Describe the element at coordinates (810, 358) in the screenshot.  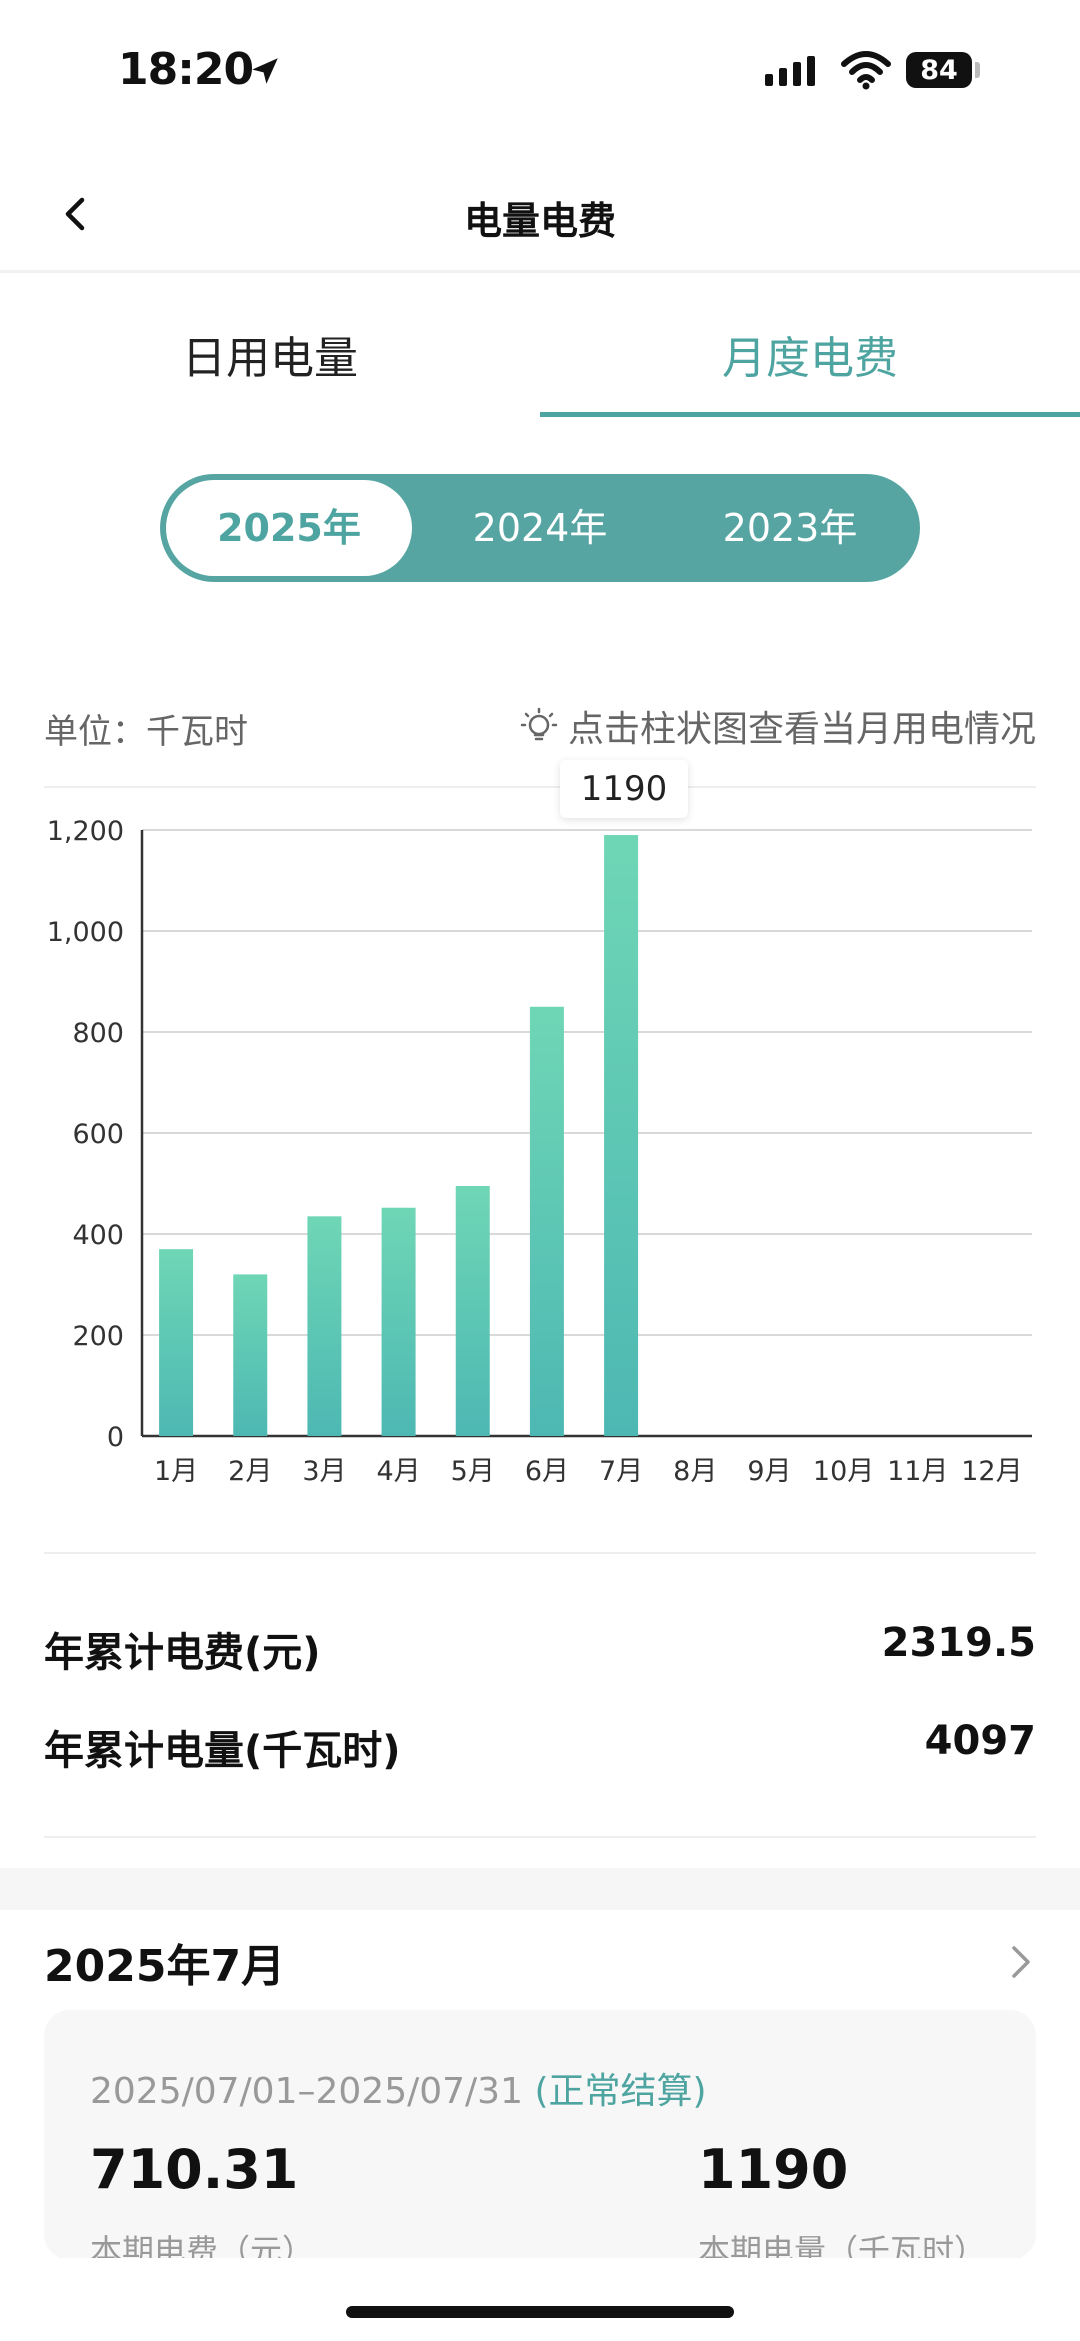
I see `tab-monthly-fee: 月度电费` at that location.